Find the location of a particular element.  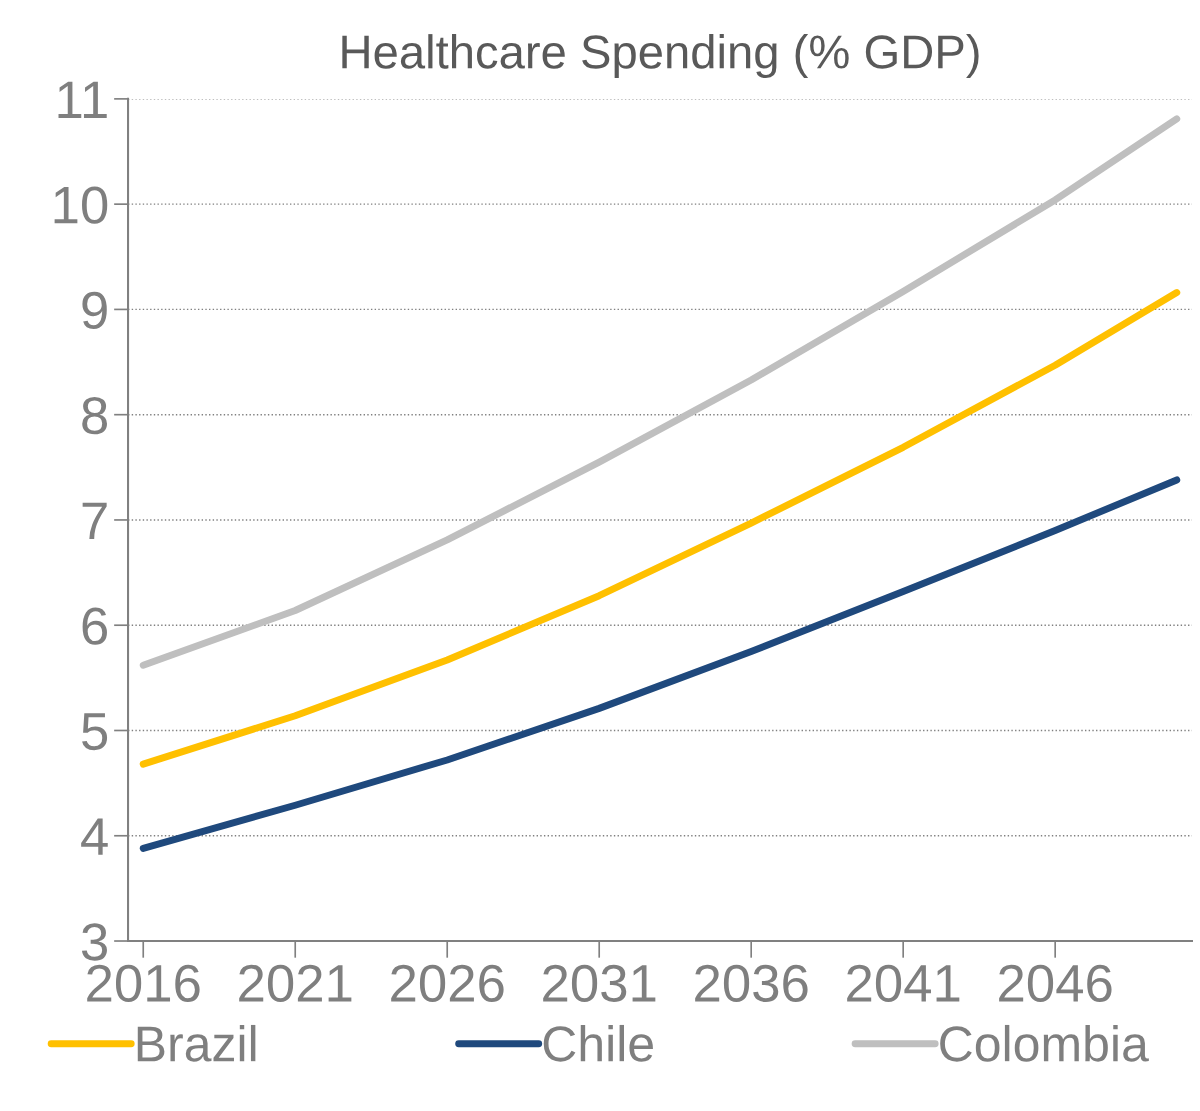

y-tick-label: 9 is located at coordinates (94, 310).